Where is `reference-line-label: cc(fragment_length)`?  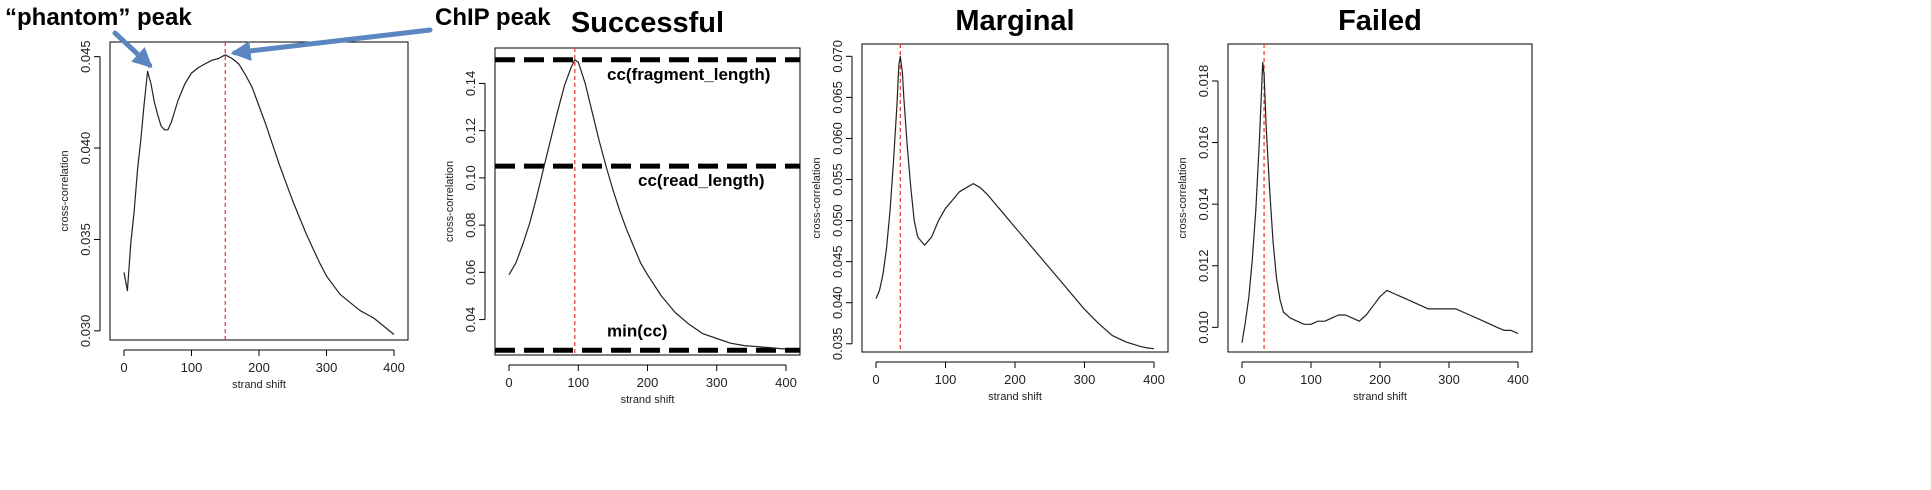 reference-line-label: cc(fragment_length) is located at coordinates (688, 74).